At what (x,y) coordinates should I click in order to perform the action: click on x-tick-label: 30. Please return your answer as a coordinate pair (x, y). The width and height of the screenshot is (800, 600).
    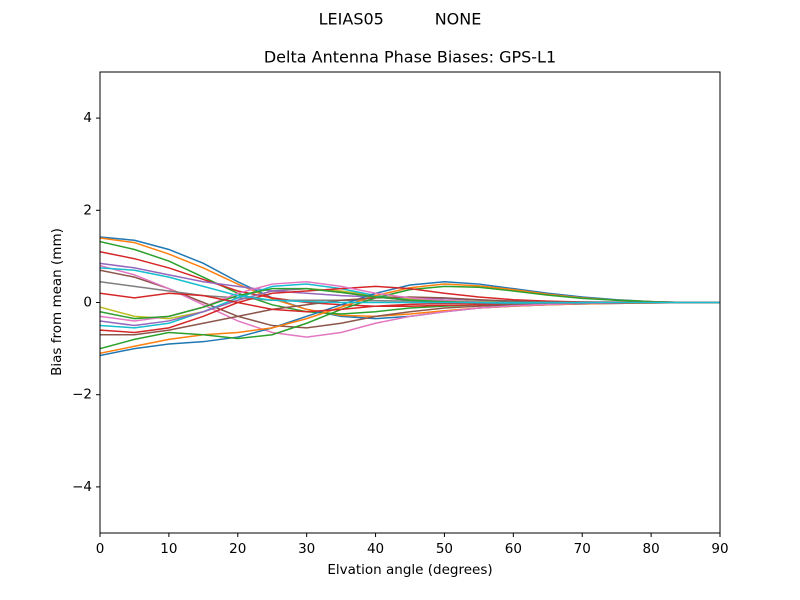
    Looking at the image, I should click on (306, 549).